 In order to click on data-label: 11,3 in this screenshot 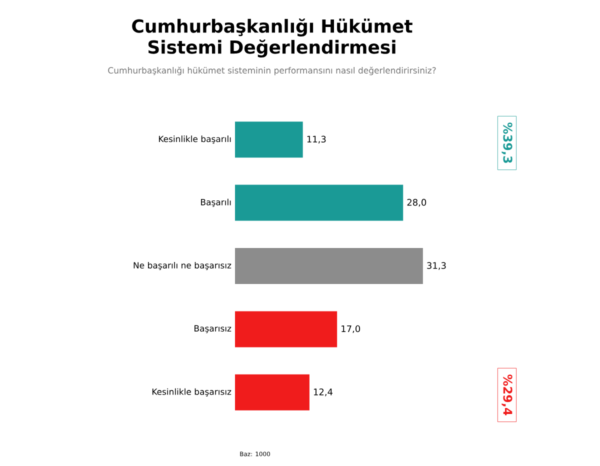, I will do `click(316, 140)`.